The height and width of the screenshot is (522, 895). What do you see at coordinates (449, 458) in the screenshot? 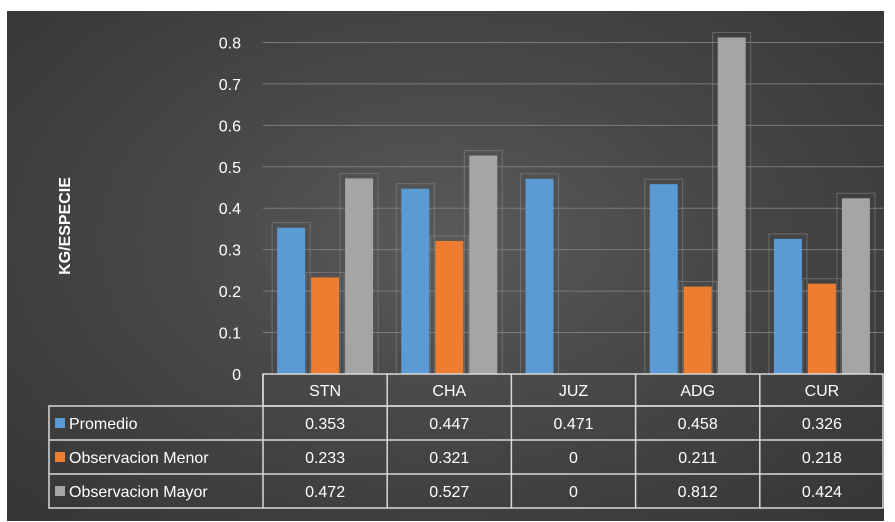
I see `table-cell-value: 0.321` at bounding box center [449, 458].